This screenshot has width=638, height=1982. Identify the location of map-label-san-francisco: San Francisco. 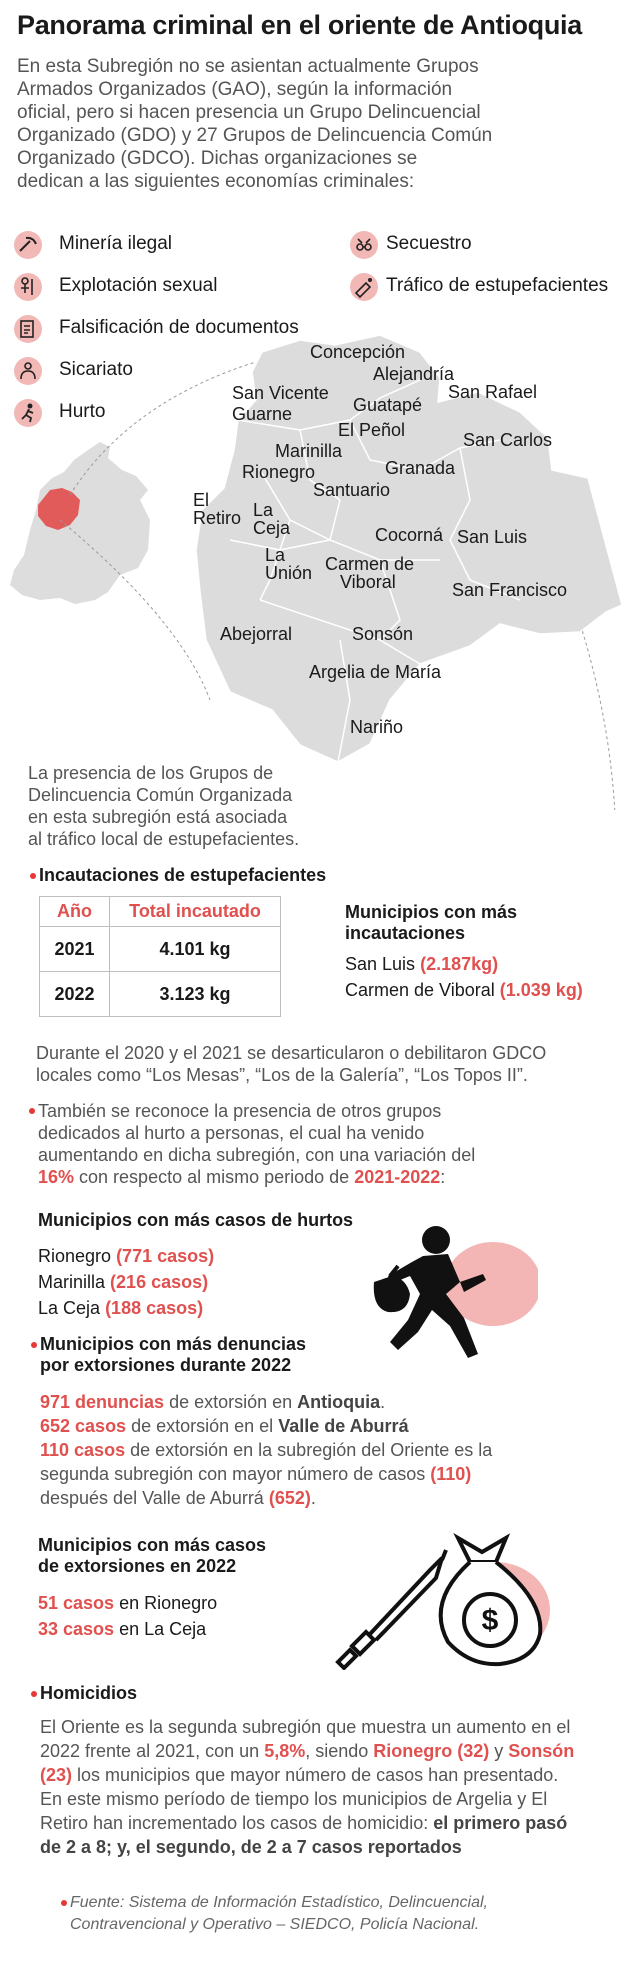
(510, 590).